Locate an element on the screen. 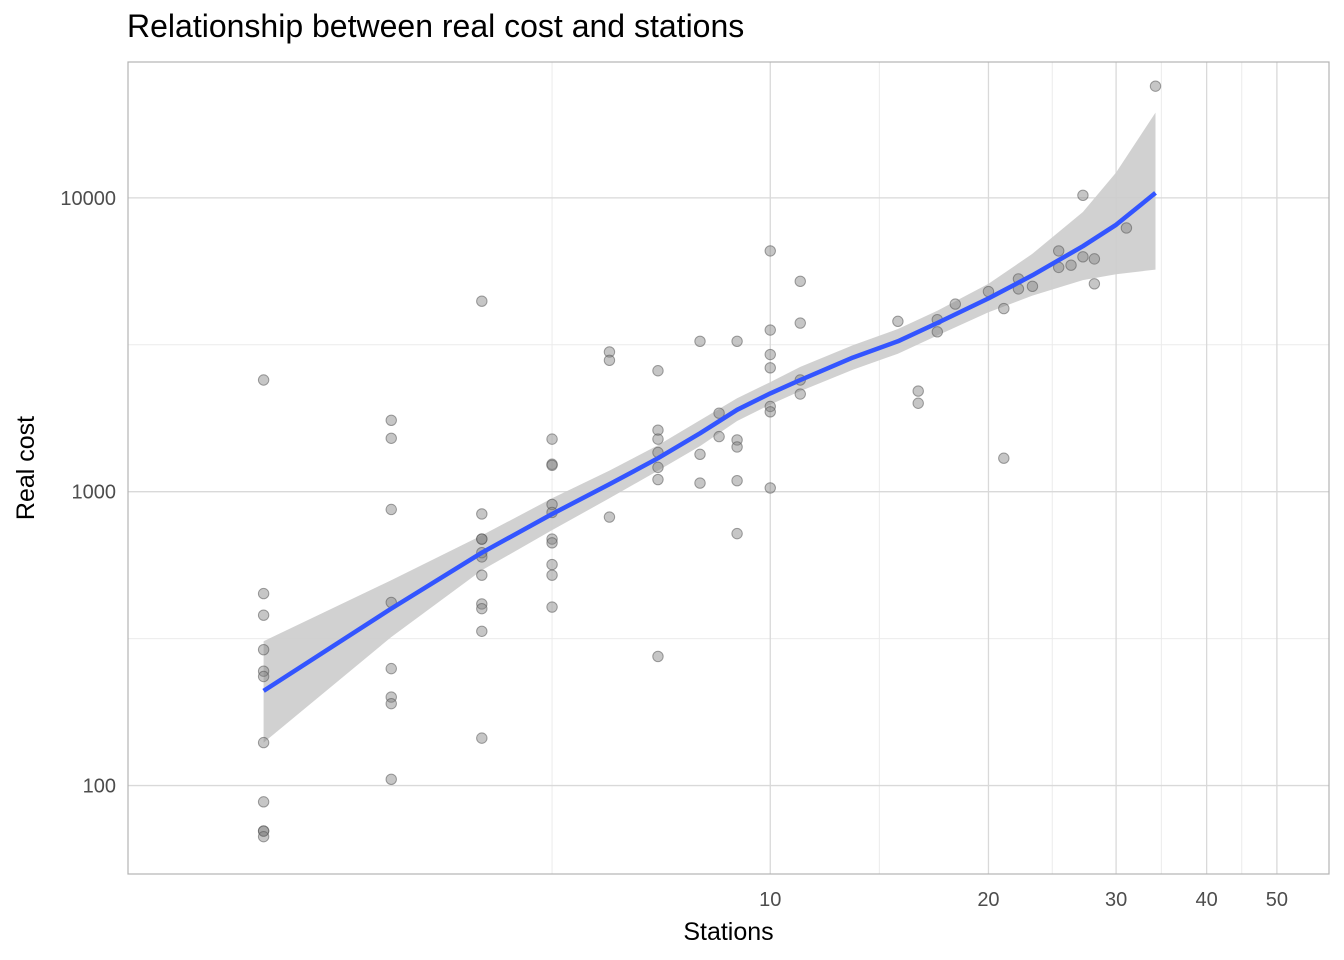  x-axis-ticks: 10 20 30 40 50 is located at coordinates (1023, 900).